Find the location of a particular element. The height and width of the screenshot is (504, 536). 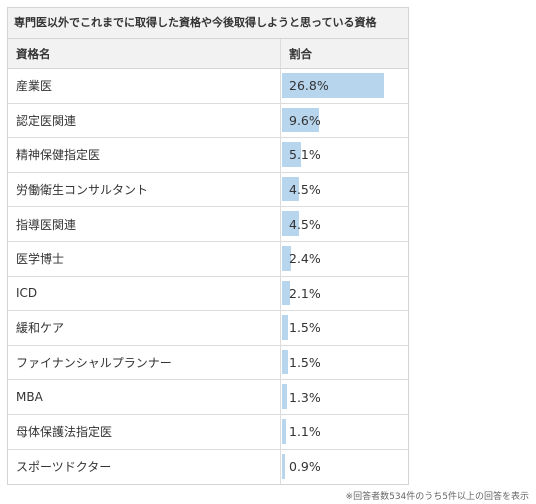

table-row: 医学博士 2.4% is located at coordinates (208, 259).